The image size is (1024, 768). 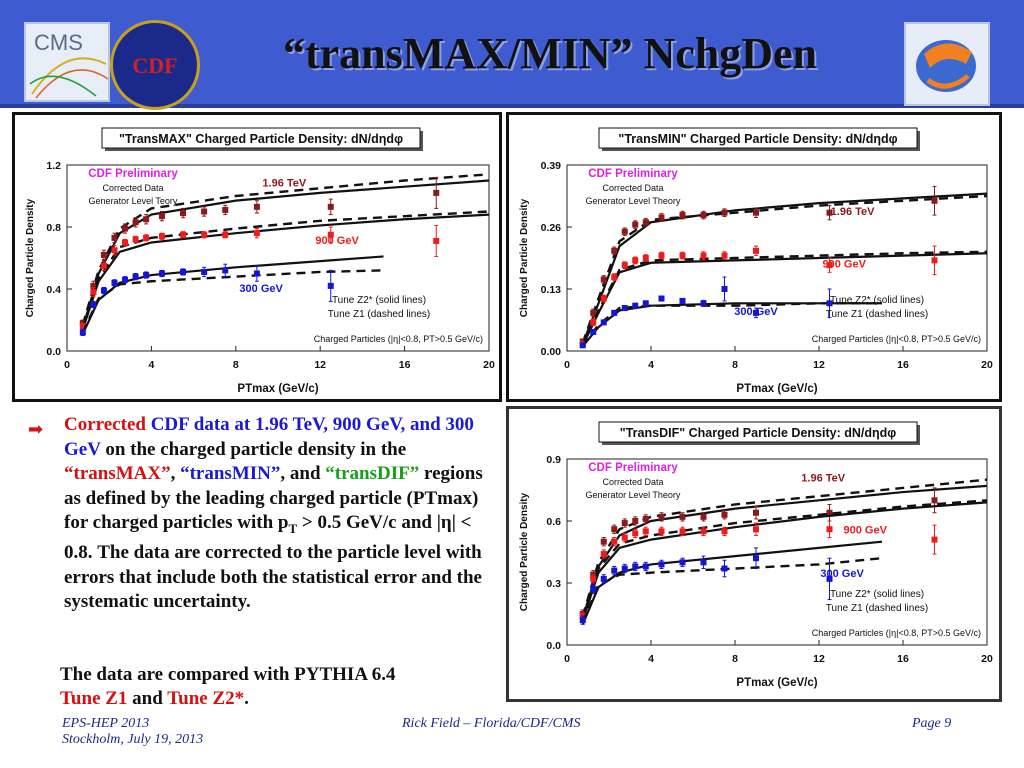 I want to click on y-tick-label: 0.9, so click(x=553, y=460).